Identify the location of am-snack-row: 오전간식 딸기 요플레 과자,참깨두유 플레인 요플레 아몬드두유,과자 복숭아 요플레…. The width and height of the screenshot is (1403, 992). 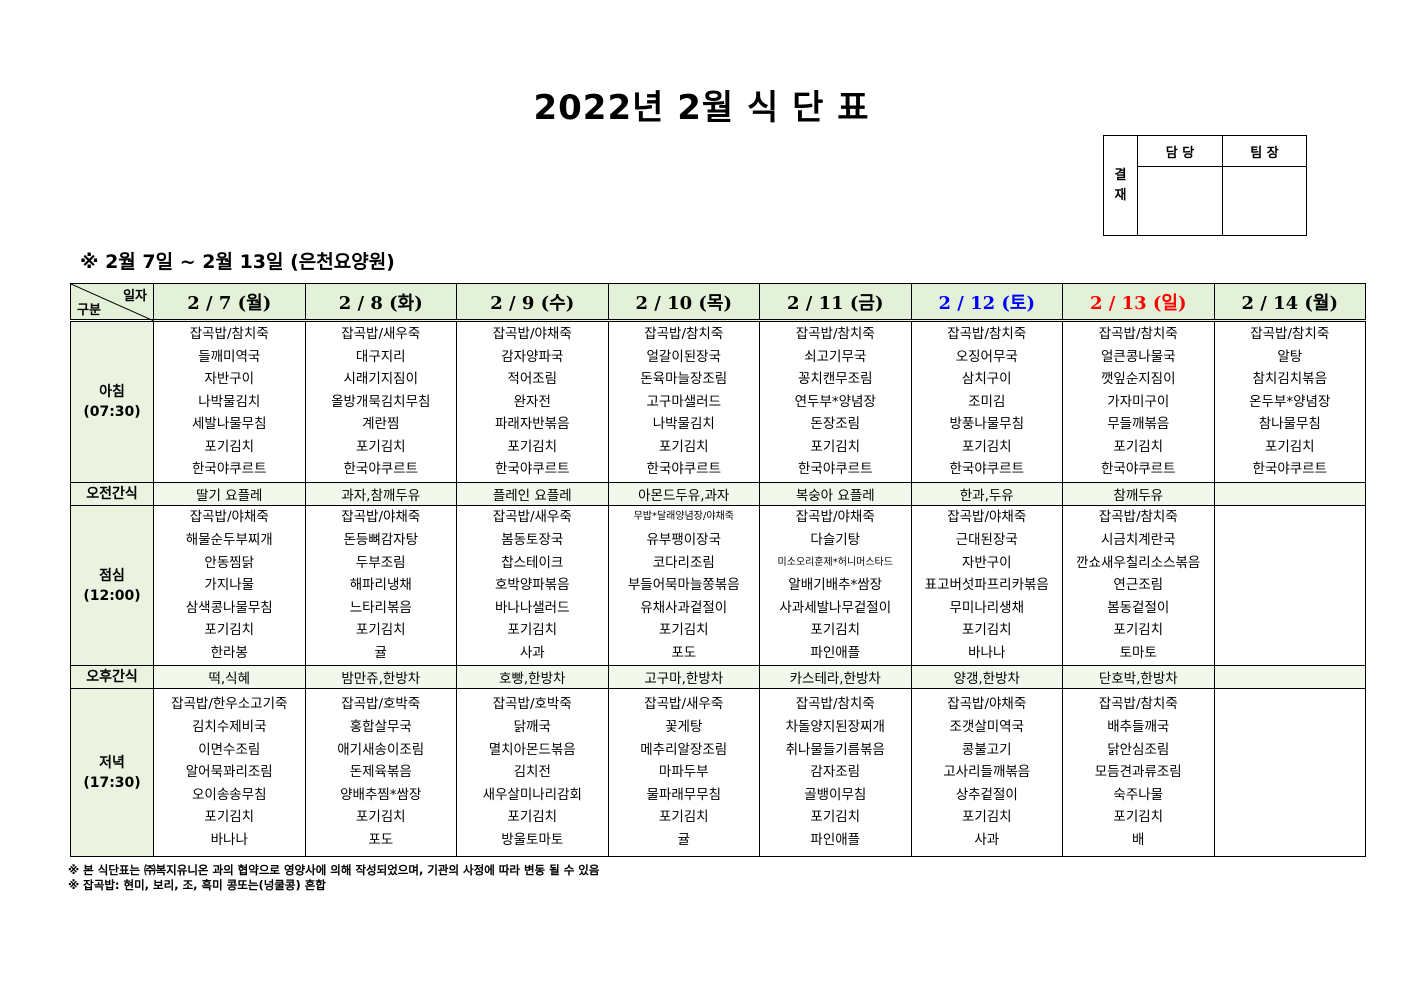
(718, 494).